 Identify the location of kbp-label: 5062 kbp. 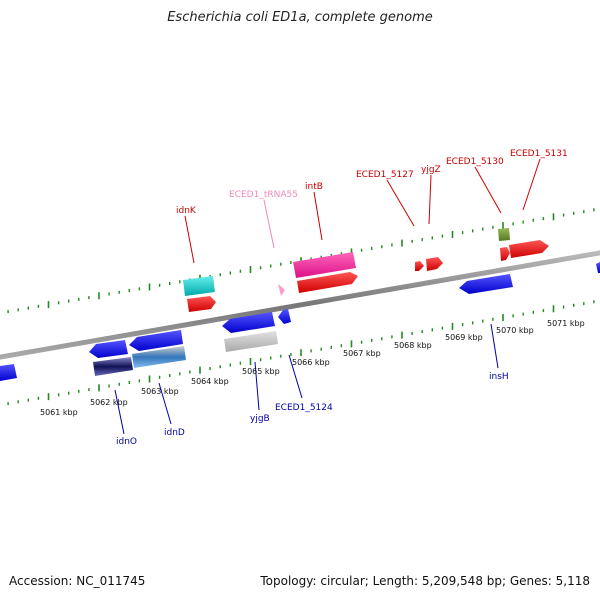
(109, 402).